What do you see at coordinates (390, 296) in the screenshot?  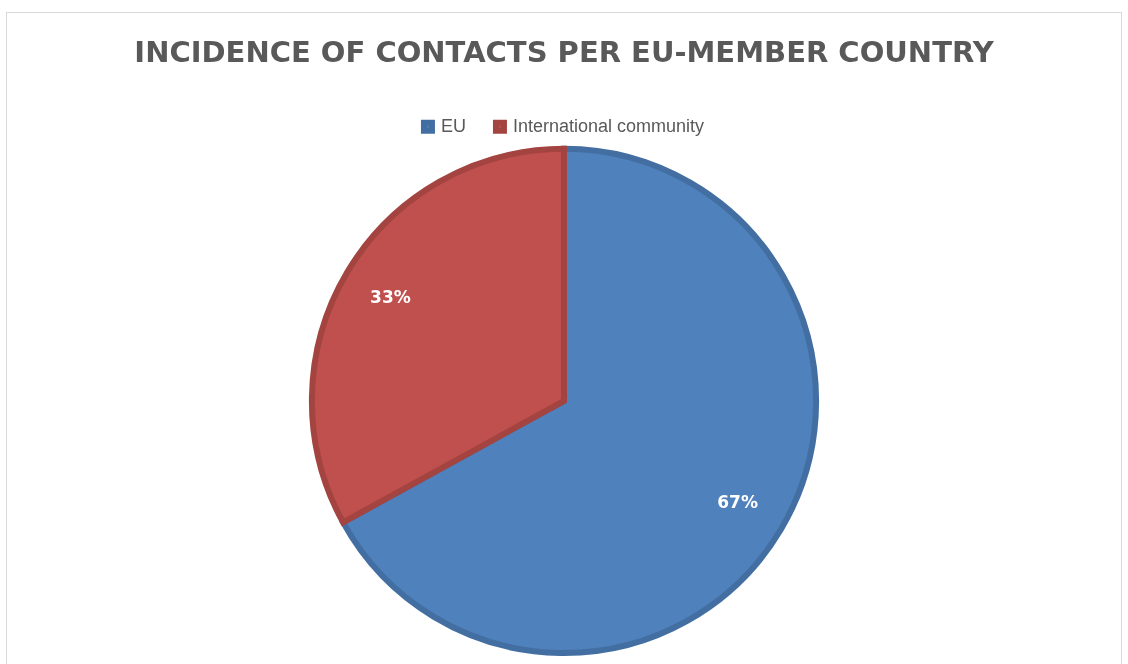 I see `data-label: 33%` at bounding box center [390, 296].